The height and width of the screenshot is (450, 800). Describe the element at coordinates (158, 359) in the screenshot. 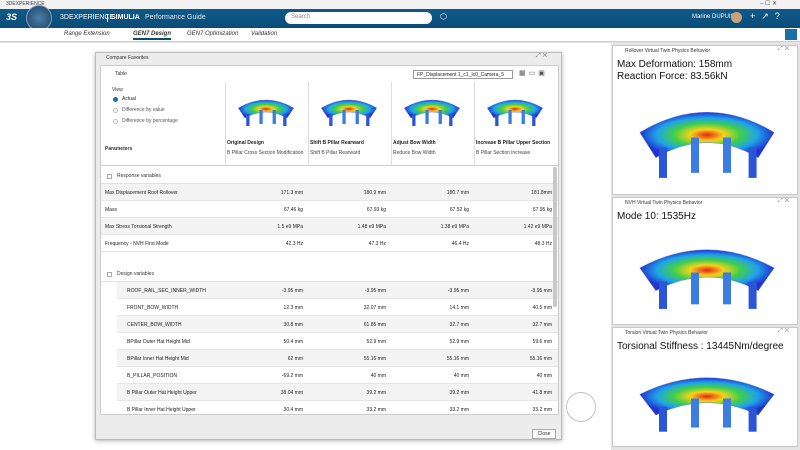

I see `row-name: BPillar Inner Hat Height Mid` at that location.